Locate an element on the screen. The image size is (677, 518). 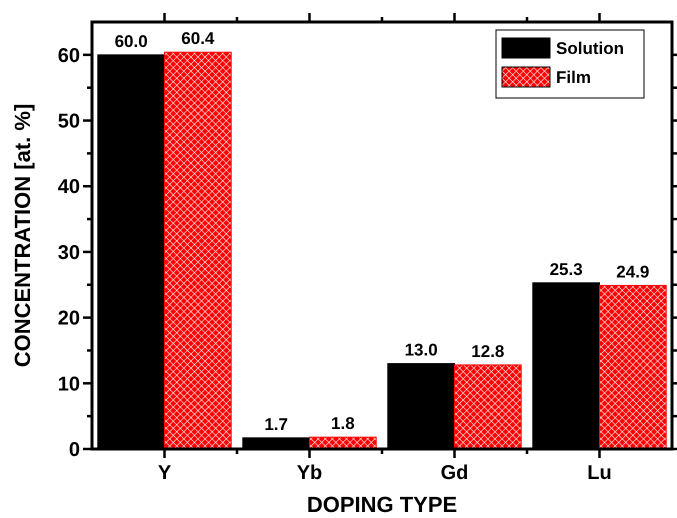
data-label: 60.0 is located at coordinates (131, 41).